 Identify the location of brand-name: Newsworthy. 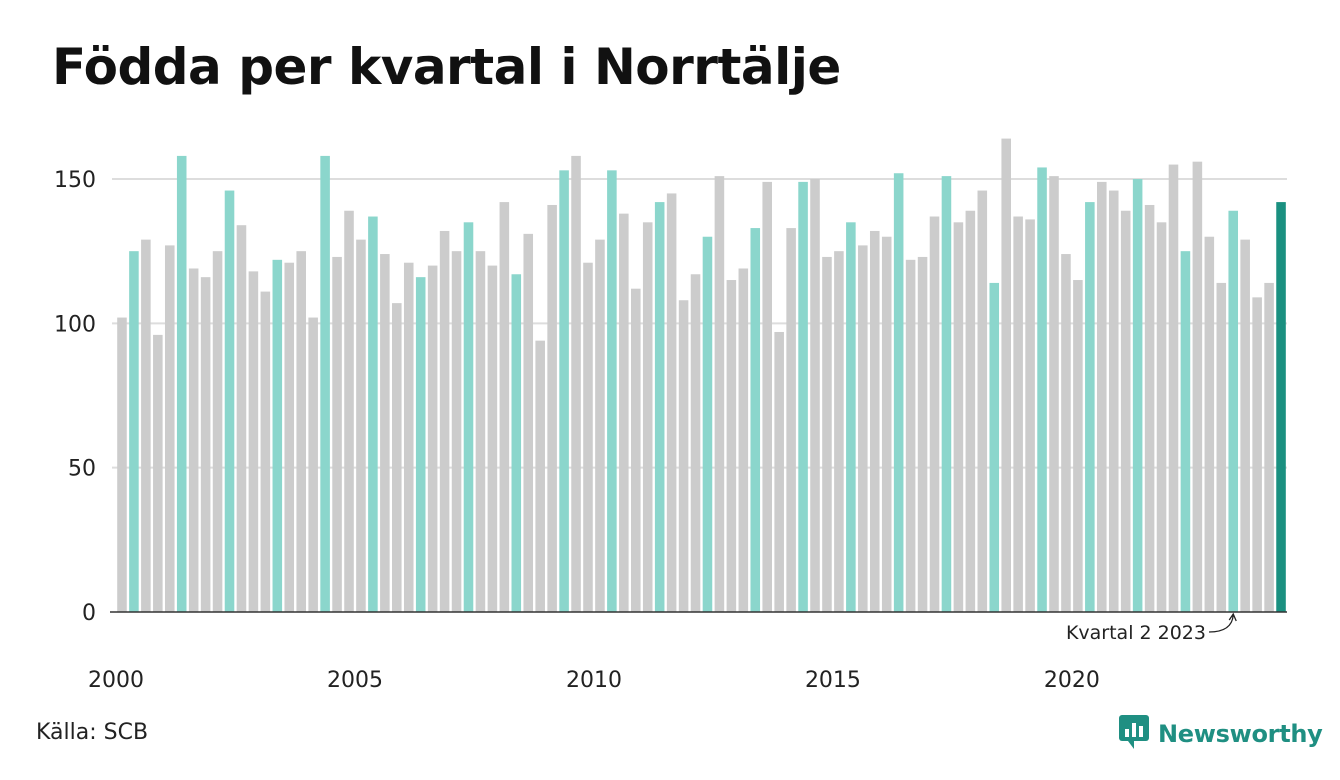
(1240, 734).